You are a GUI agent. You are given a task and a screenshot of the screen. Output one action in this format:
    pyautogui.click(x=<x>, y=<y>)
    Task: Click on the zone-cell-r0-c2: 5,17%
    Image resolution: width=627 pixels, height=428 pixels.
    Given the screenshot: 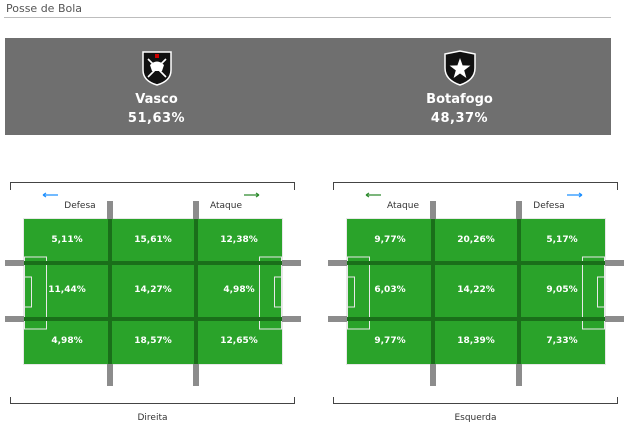 What is the action you would take?
    pyautogui.click(x=562, y=240)
    